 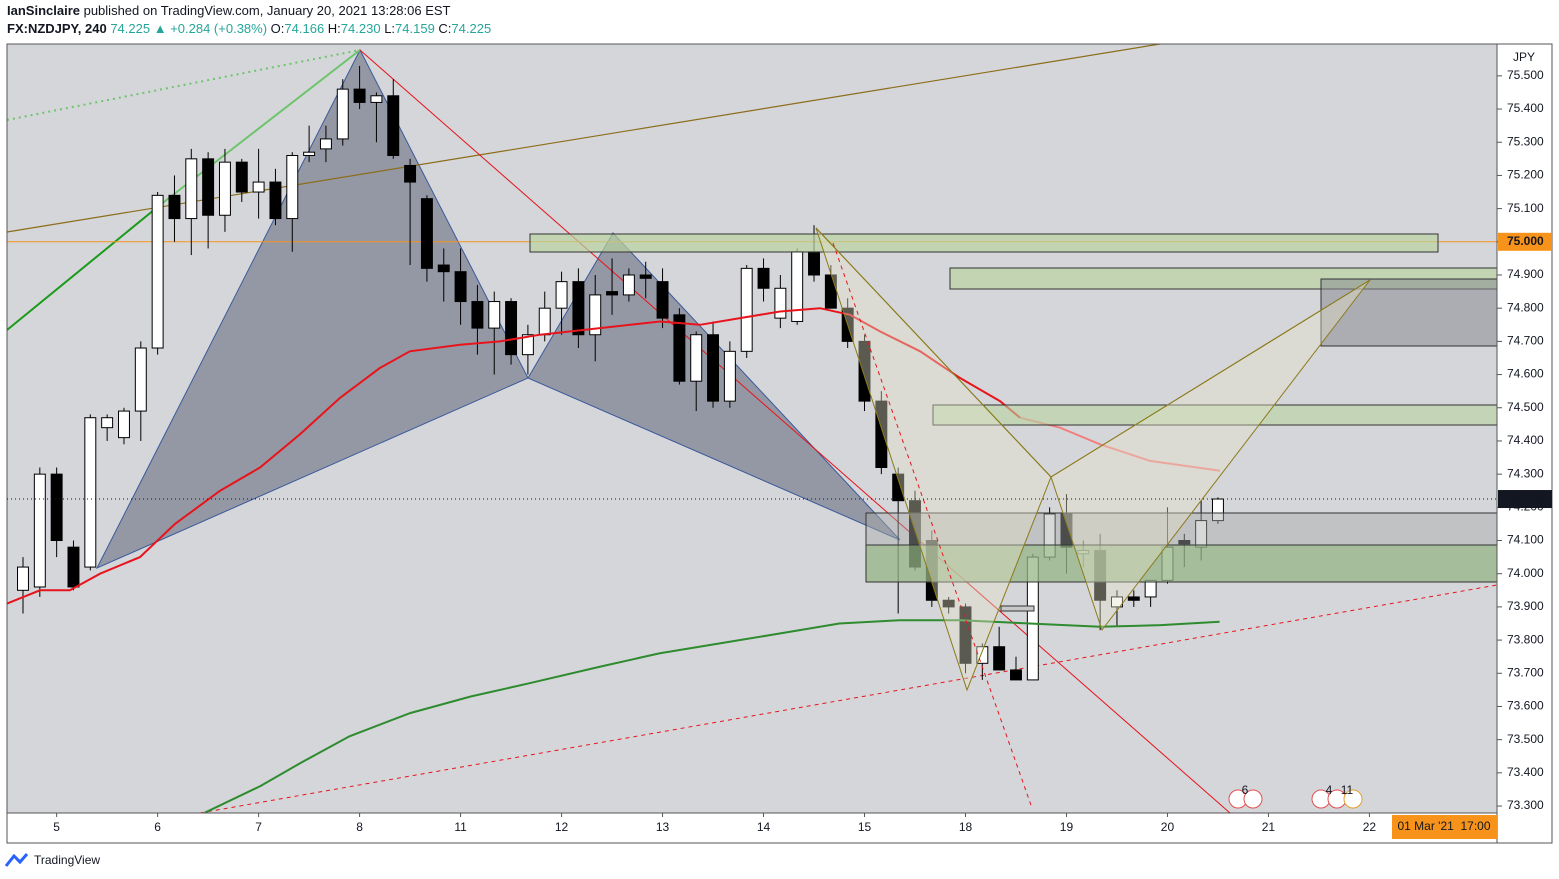 I want to click on y-tick-label: 73.400, so click(x=1525, y=772).